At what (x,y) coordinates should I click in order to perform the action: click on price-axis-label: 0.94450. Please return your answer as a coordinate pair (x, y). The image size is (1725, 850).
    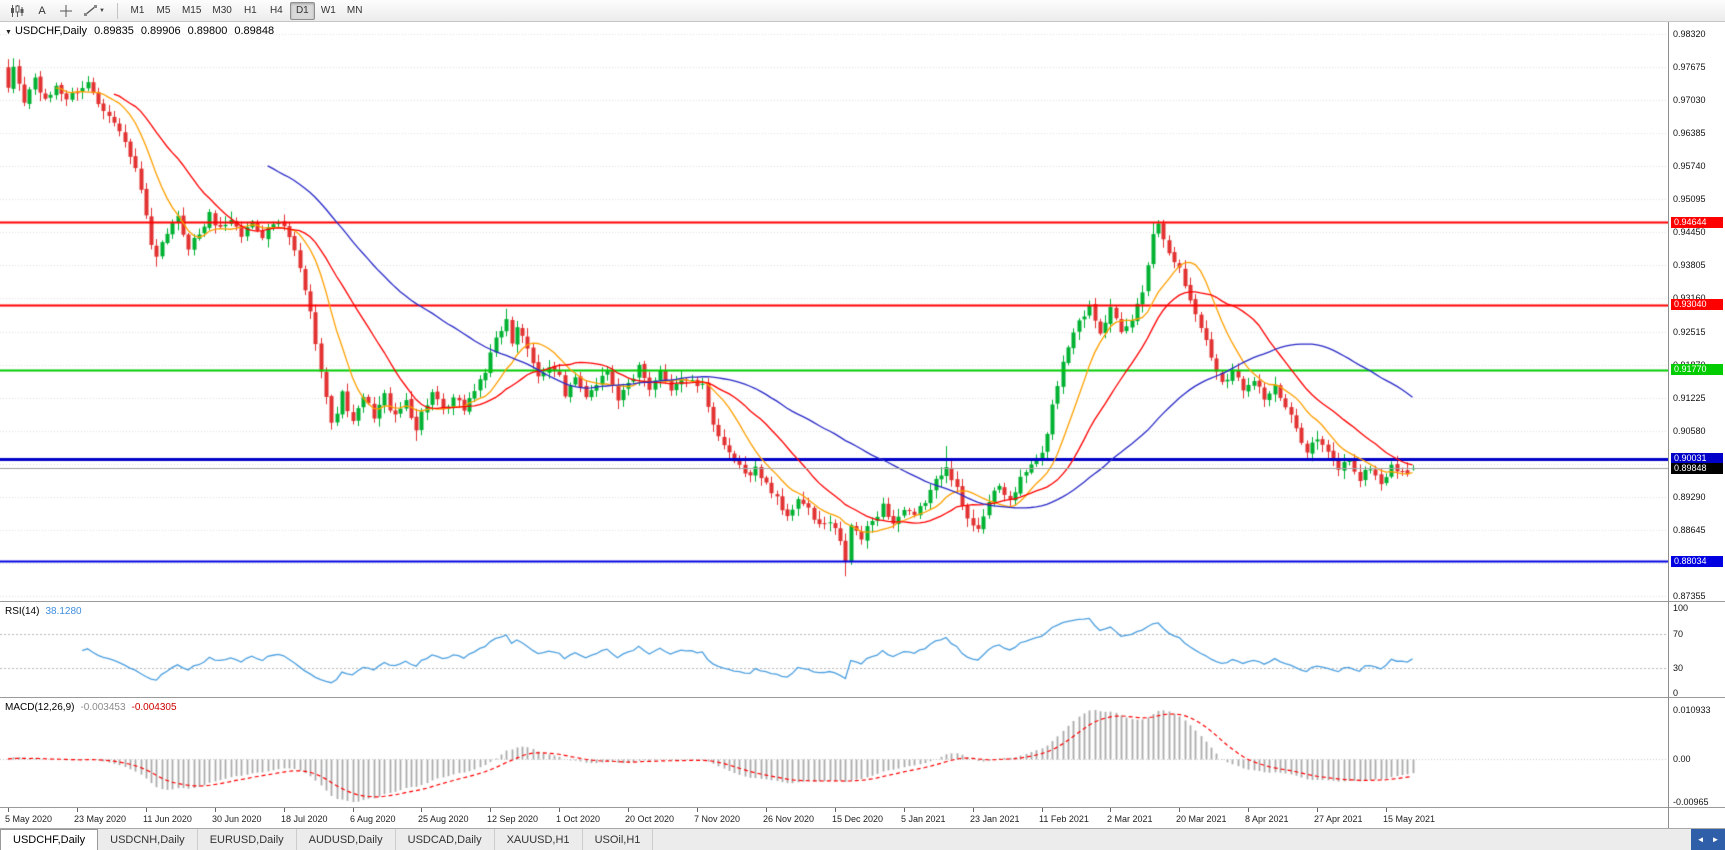
    Looking at the image, I should click on (1689, 232).